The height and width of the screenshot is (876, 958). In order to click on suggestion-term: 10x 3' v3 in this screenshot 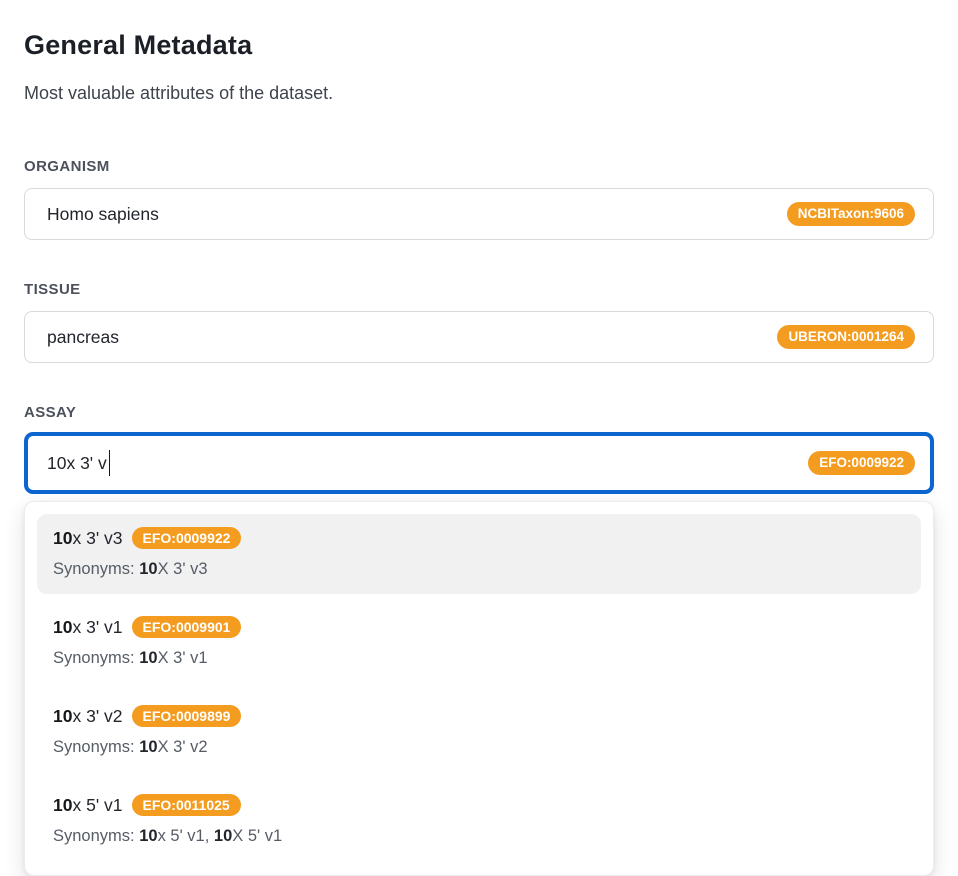, I will do `click(88, 538)`.